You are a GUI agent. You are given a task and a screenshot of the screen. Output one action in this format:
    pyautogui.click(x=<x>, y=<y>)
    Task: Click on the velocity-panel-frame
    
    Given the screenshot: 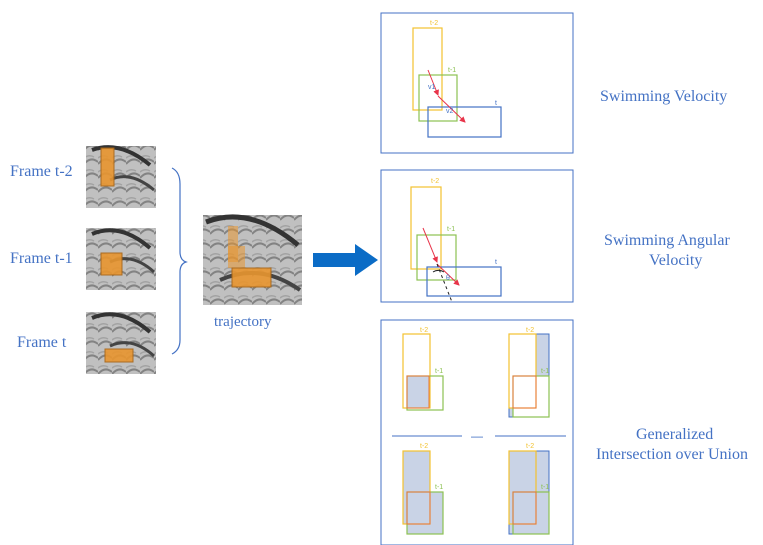 What is the action you would take?
    pyautogui.click(x=477, y=83)
    